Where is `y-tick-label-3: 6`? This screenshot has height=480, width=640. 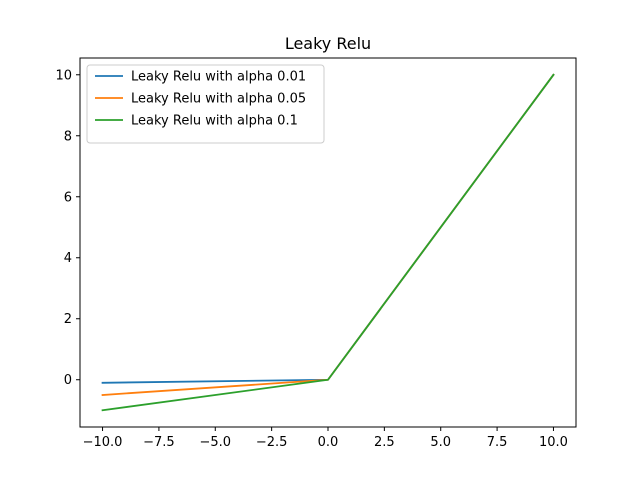 y-tick-label-3: 6 is located at coordinates (68, 197).